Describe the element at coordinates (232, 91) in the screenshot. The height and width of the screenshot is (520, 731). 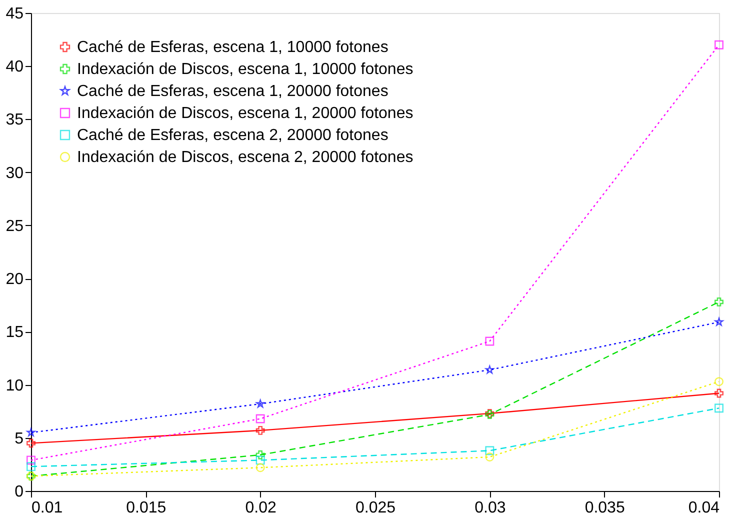
I see `legend-label: Caché de Esferas, escena 1, 20000 fotones` at that location.